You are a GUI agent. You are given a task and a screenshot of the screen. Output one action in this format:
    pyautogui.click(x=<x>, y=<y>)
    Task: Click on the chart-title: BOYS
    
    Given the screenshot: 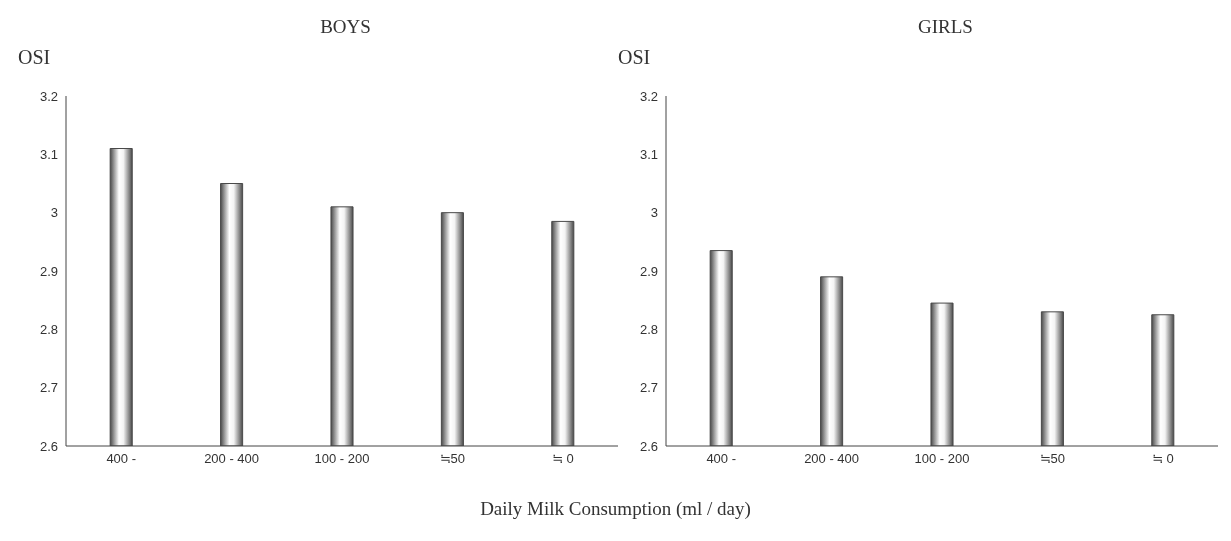 What is the action you would take?
    pyautogui.click(x=345, y=27)
    